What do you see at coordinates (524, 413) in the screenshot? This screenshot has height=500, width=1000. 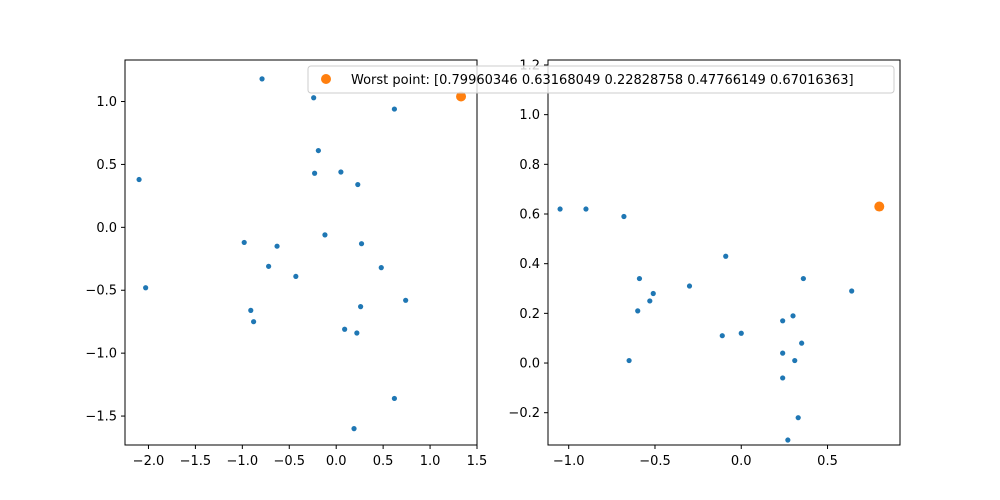 I see `right-y-tick-label: −0.2` at bounding box center [524, 413].